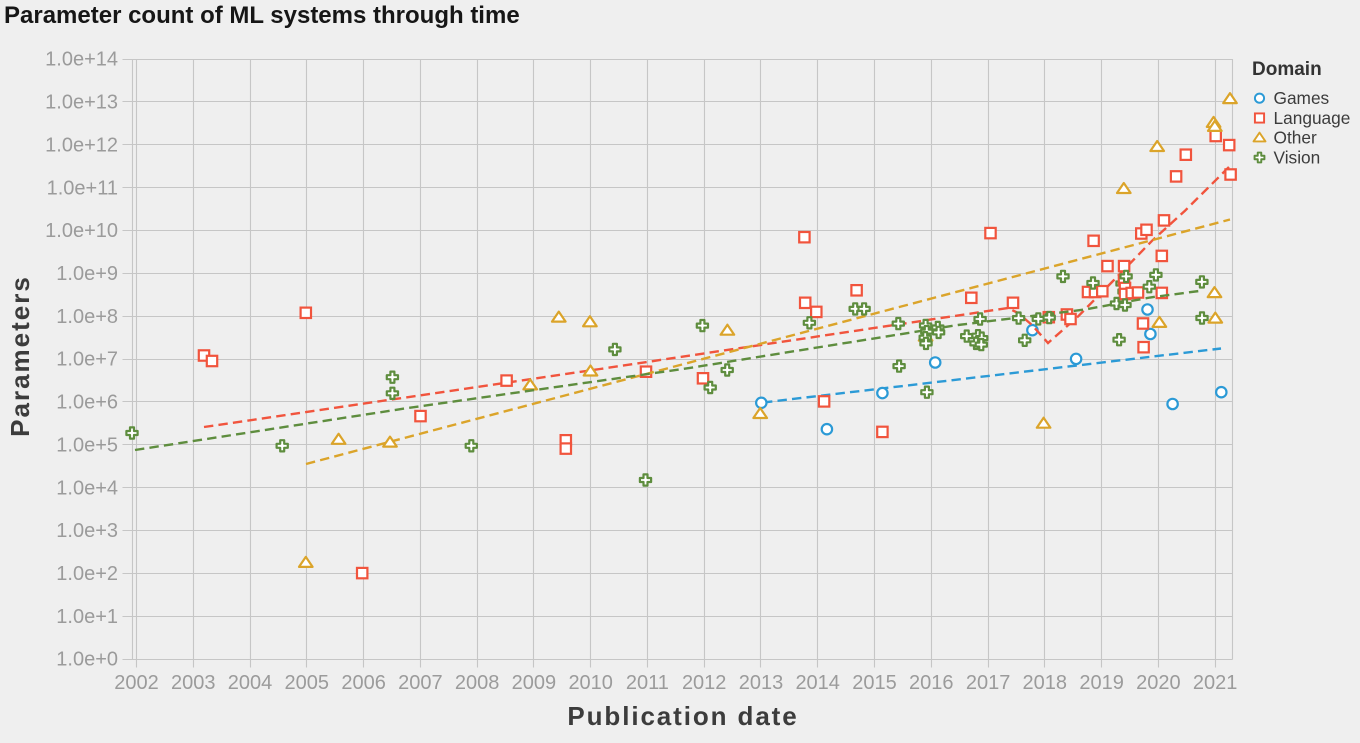 Image resolution: width=1360 pixels, height=743 pixels. I want to click on svg-text: 1.0e+10, so click(81, 231).